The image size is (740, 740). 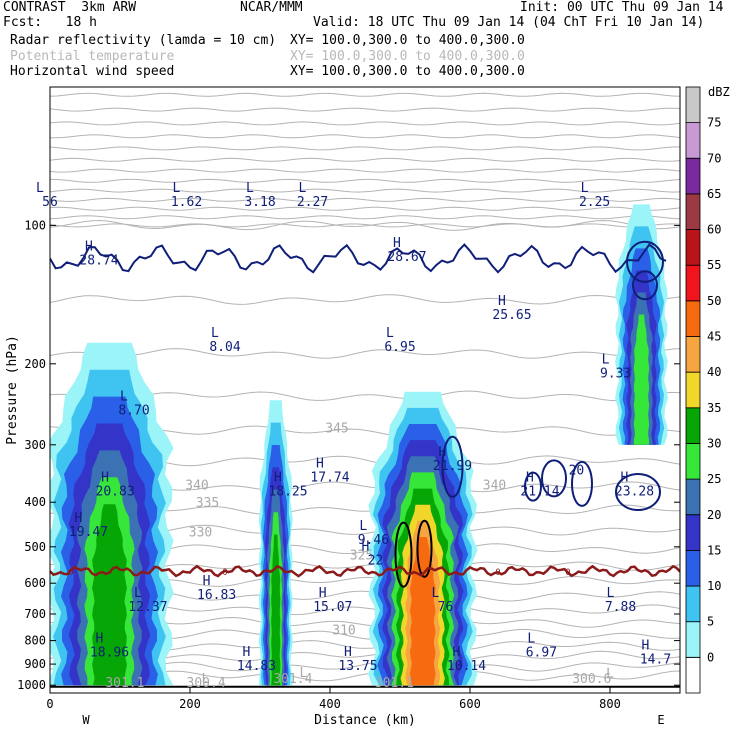 I want to click on wind-extremum-value: 21.14, so click(x=539, y=491).